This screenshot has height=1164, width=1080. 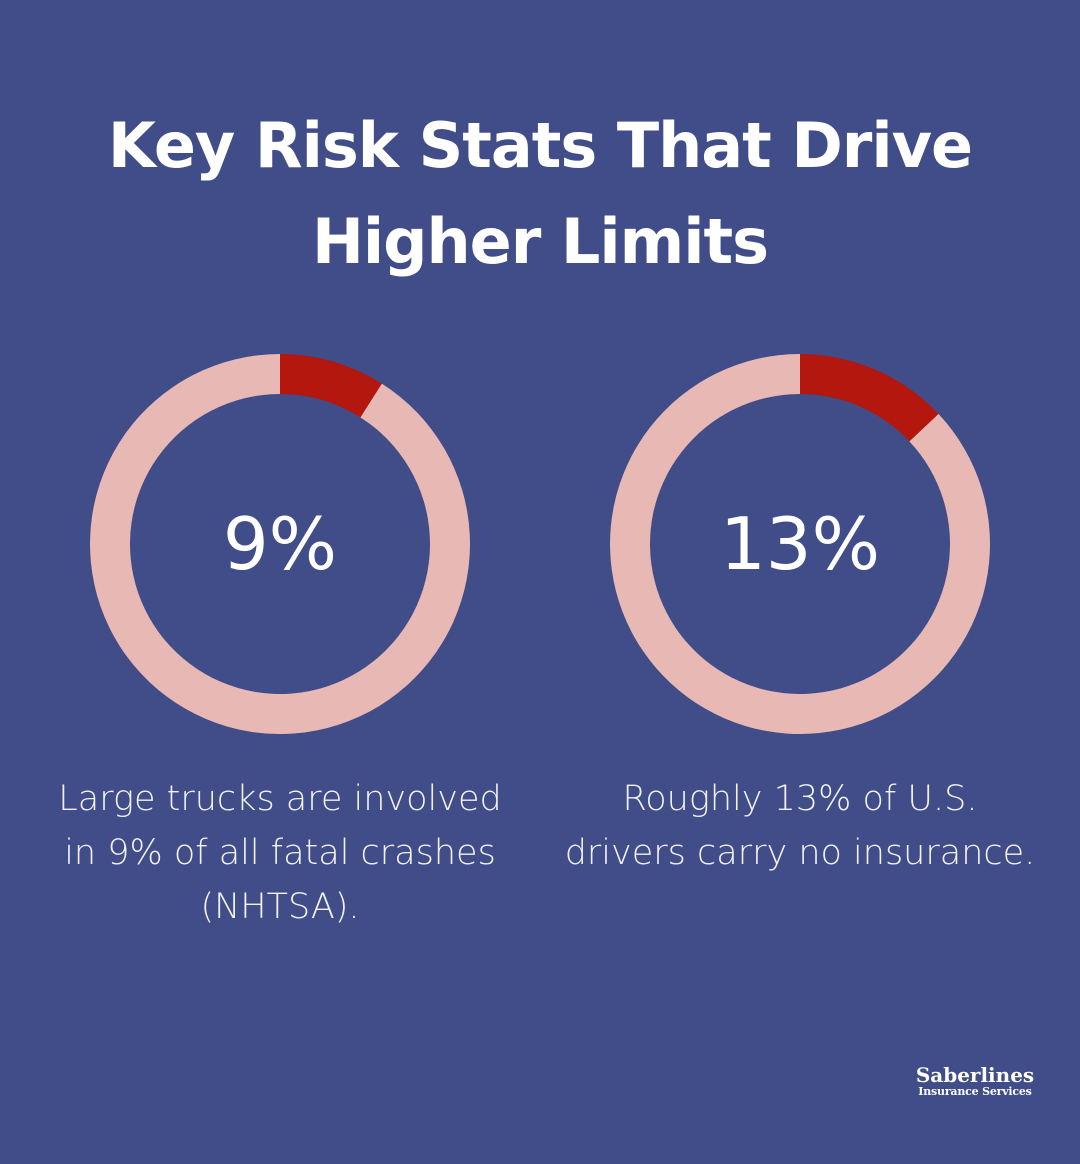 What do you see at coordinates (800, 799) in the screenshot?
I see `caption-line: Roughly 13% of U.S.` at bounding box center [800, 799].